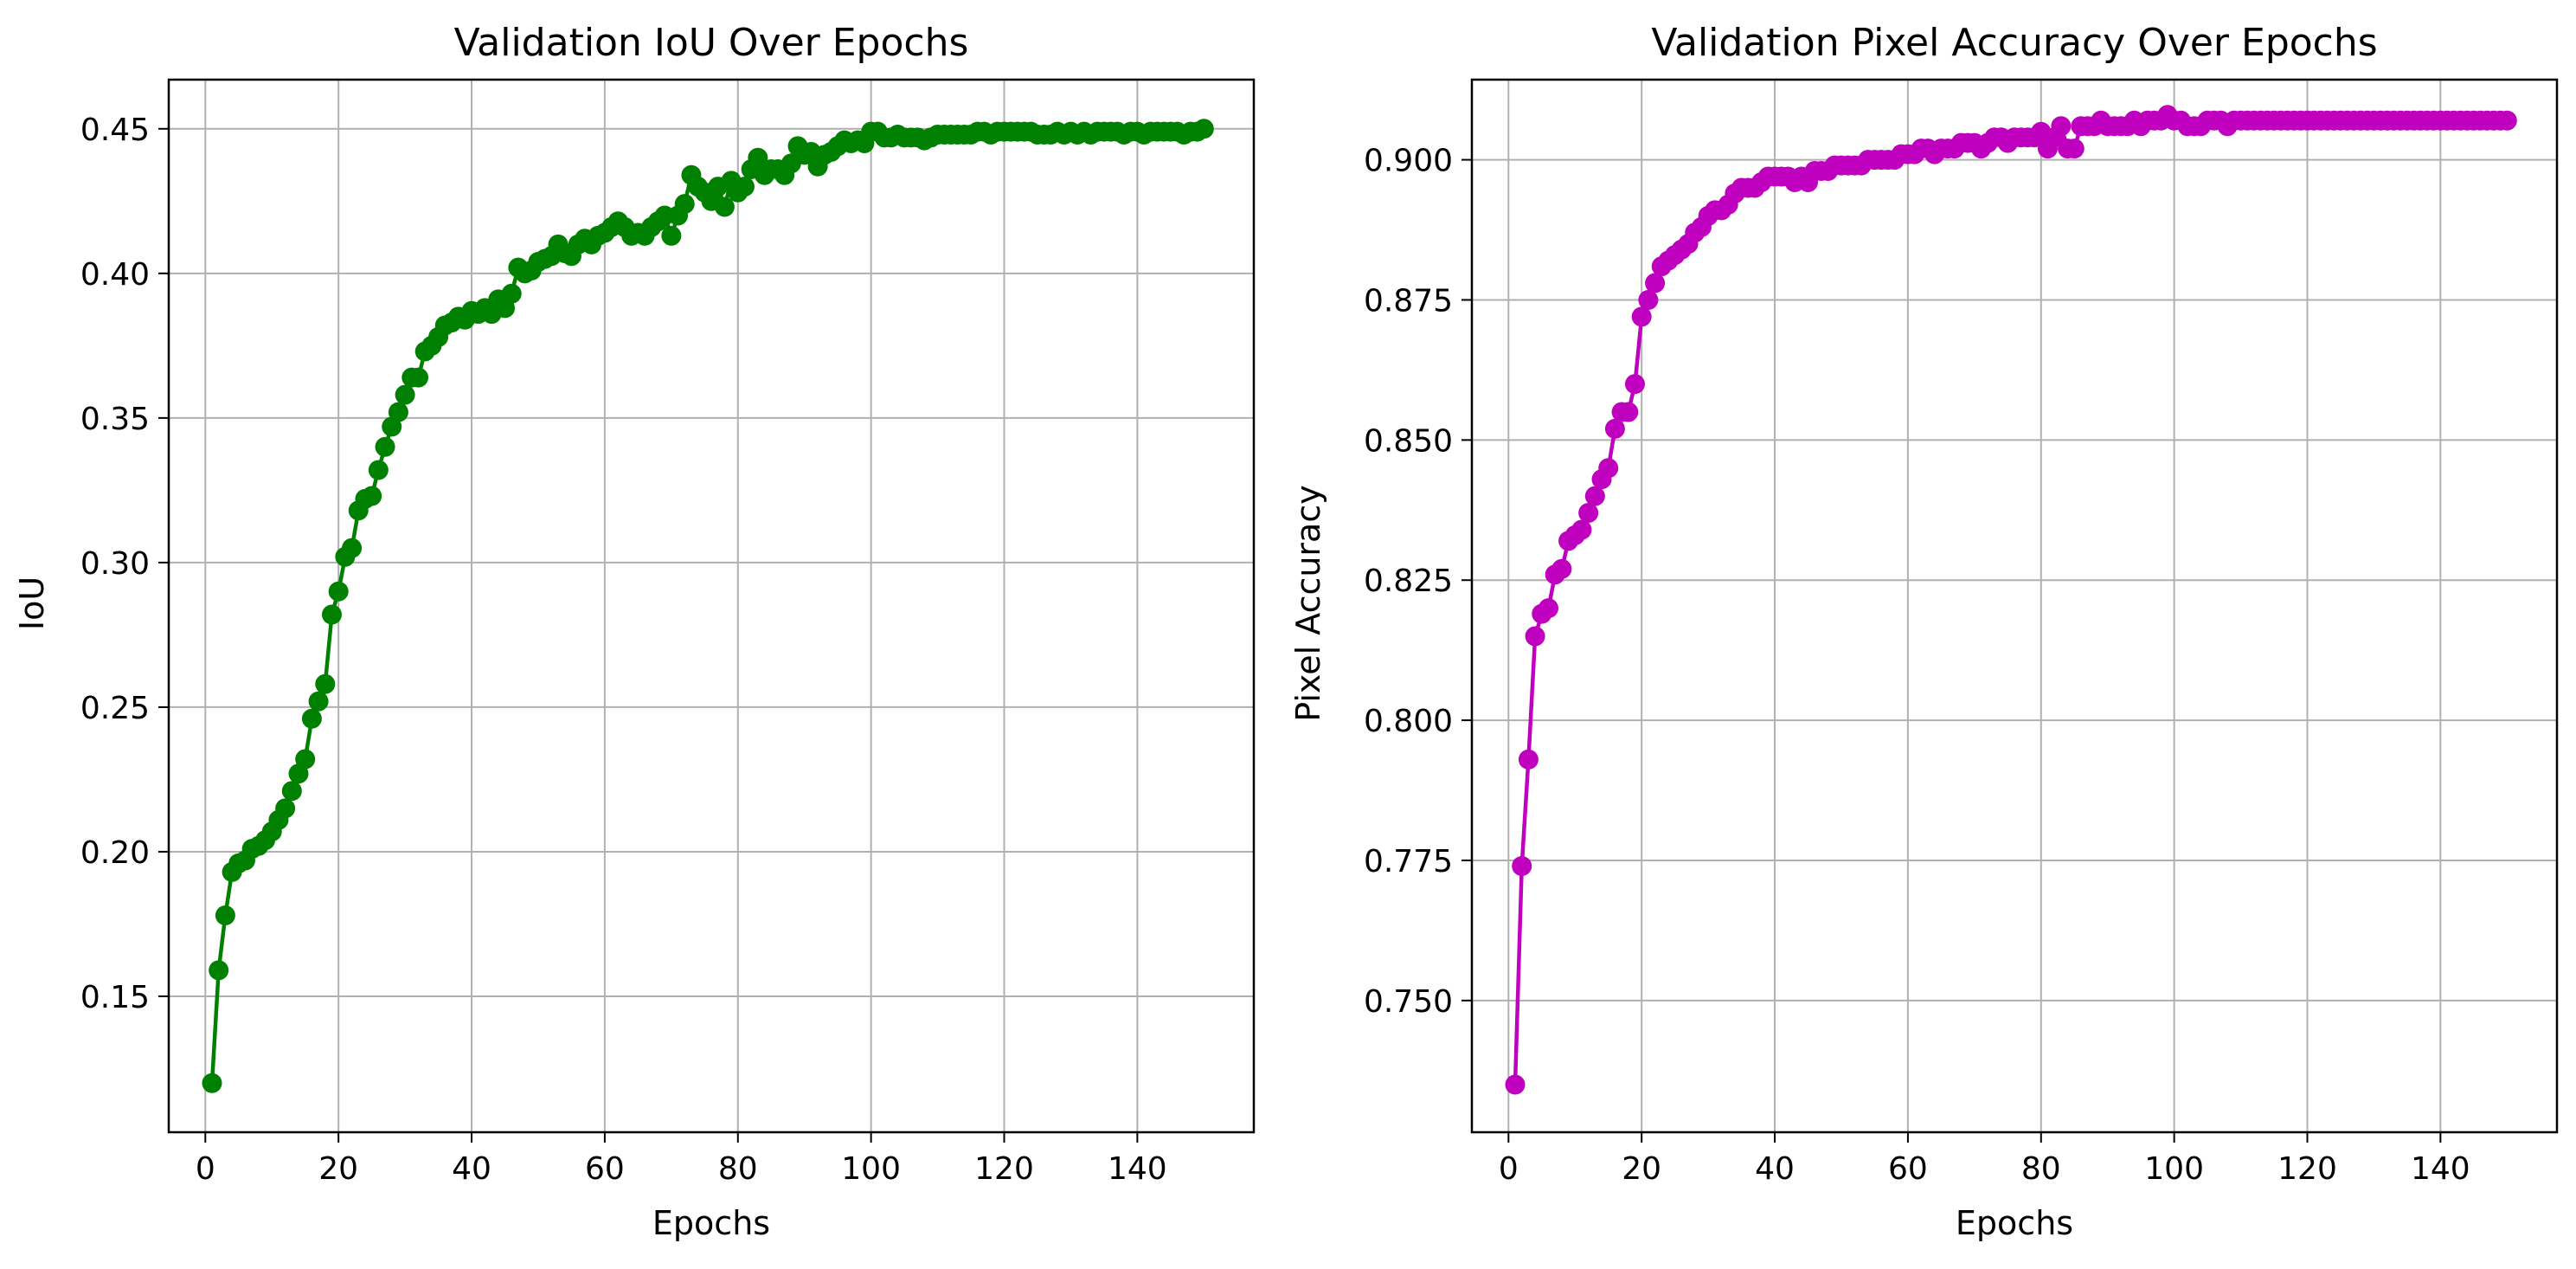 The height and width of the screenshot is (1269, 2576). I want to click on pixel-accuracy-y-ticks: 0.750 0.775 0.800 0.825 0.850 0.875 0.900, so click(1418, 582).